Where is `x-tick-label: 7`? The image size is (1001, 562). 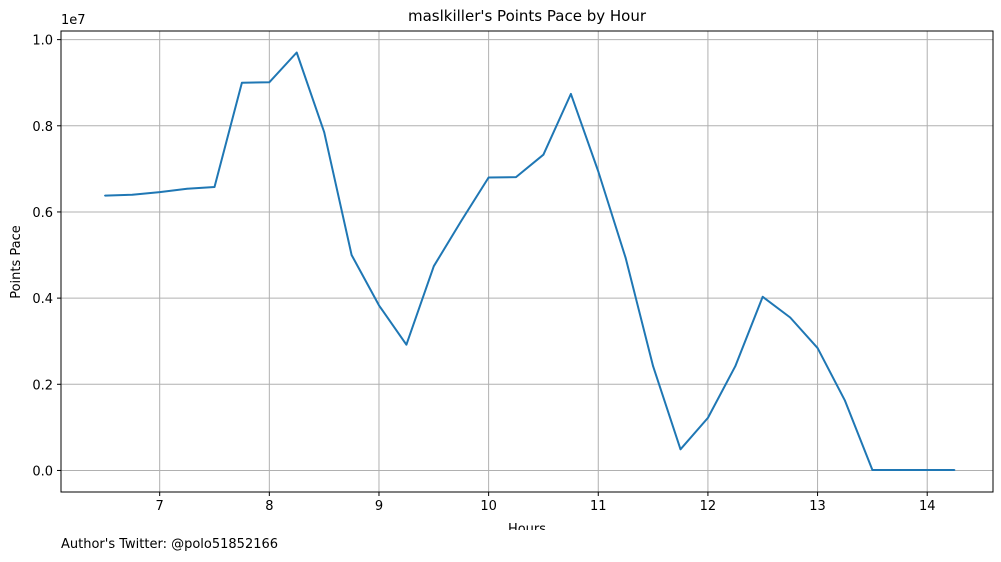 x-tick-label: 7 is located at coordinates (160, 506).